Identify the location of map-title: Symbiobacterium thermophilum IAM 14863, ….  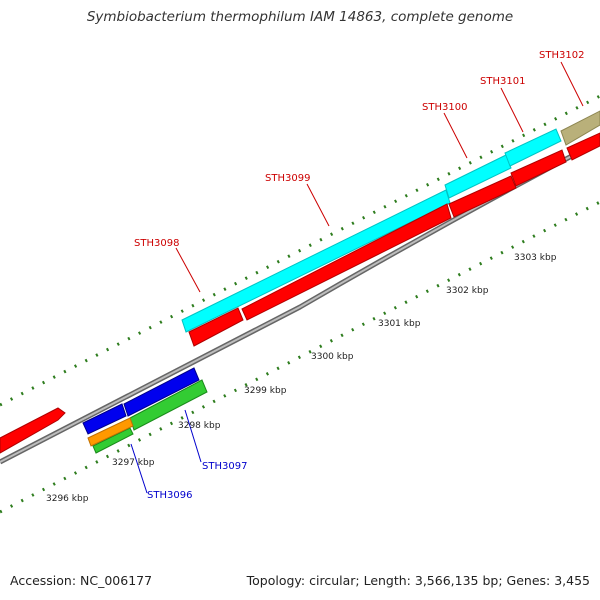
(300, 17).